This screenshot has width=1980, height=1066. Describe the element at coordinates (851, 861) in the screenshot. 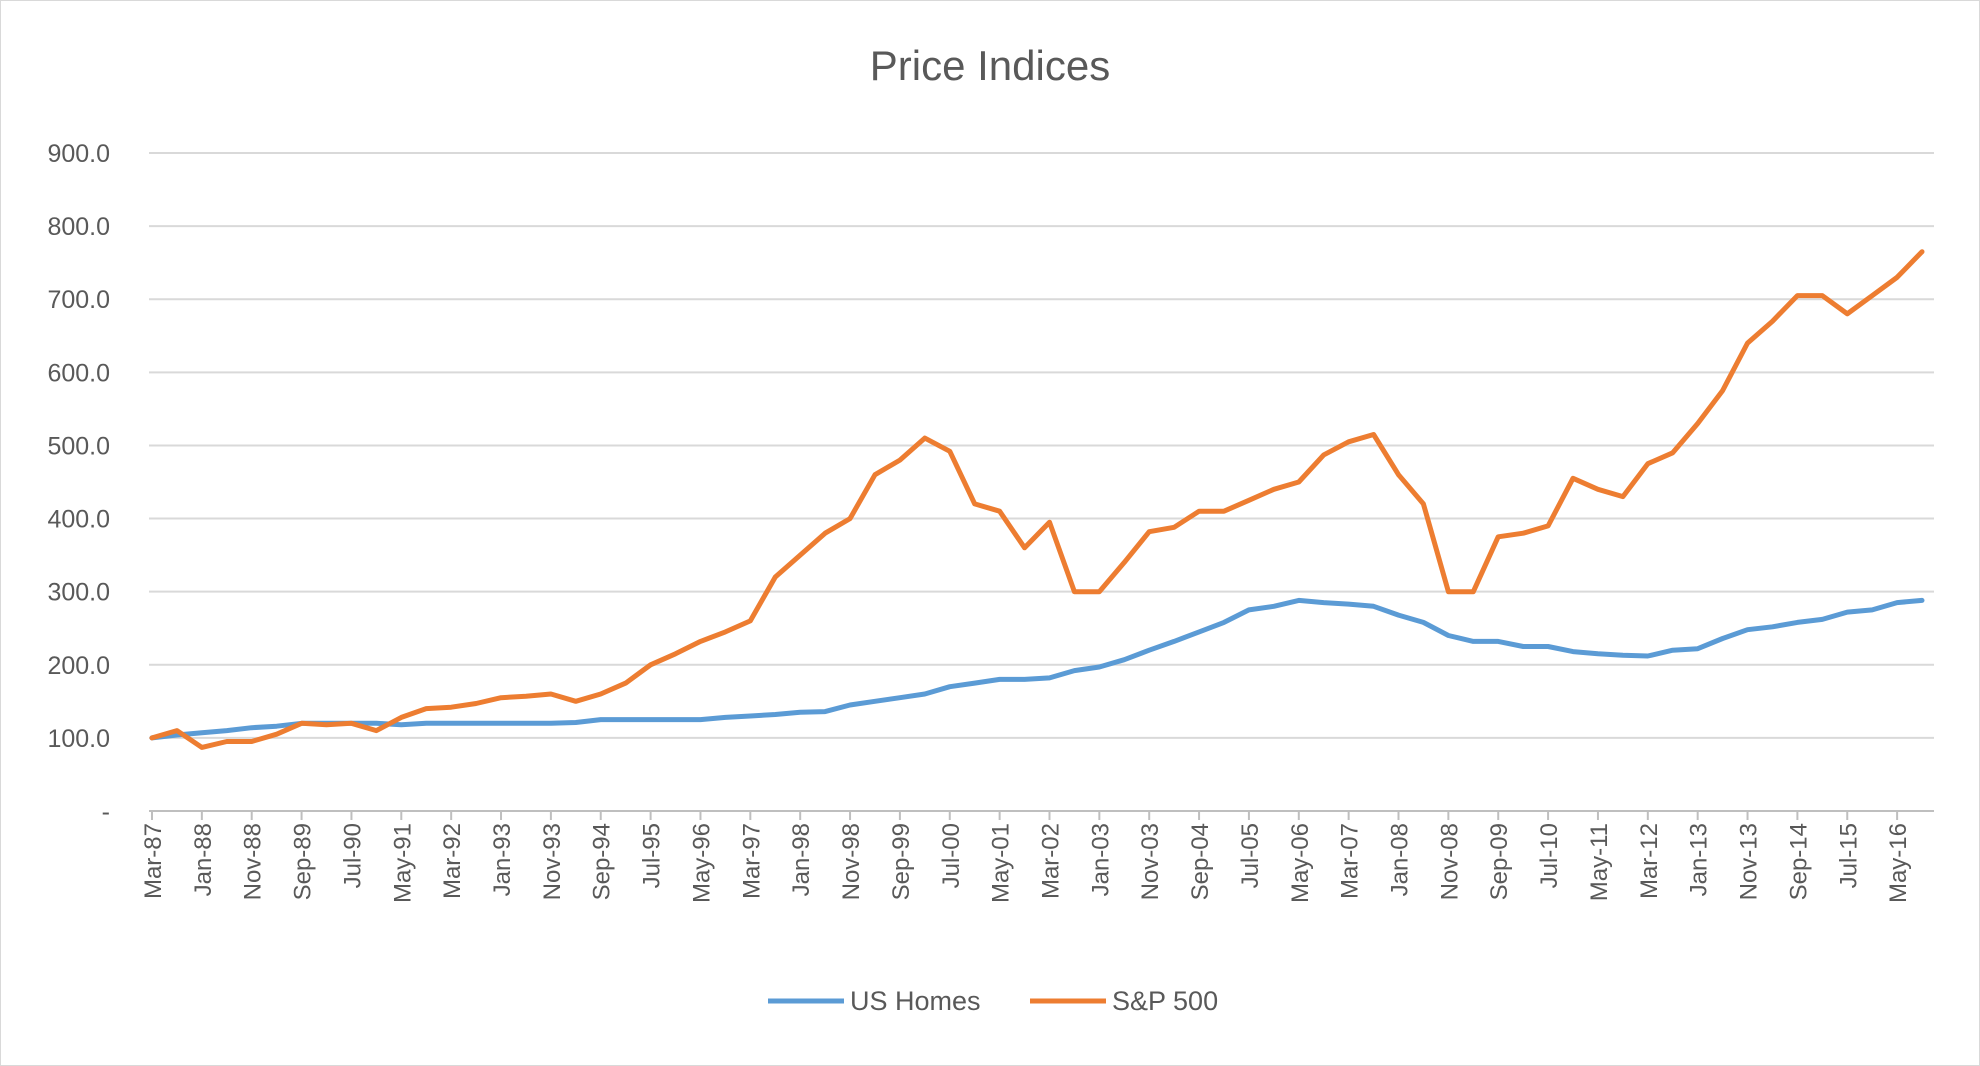

I see `x-tick-label: Nov-98` at that location.